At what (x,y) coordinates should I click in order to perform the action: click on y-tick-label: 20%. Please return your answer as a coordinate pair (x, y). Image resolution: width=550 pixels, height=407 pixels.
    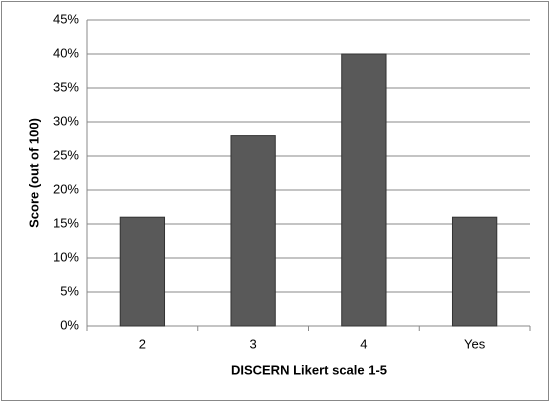
    Looking at the image, I should click on (66, 188).